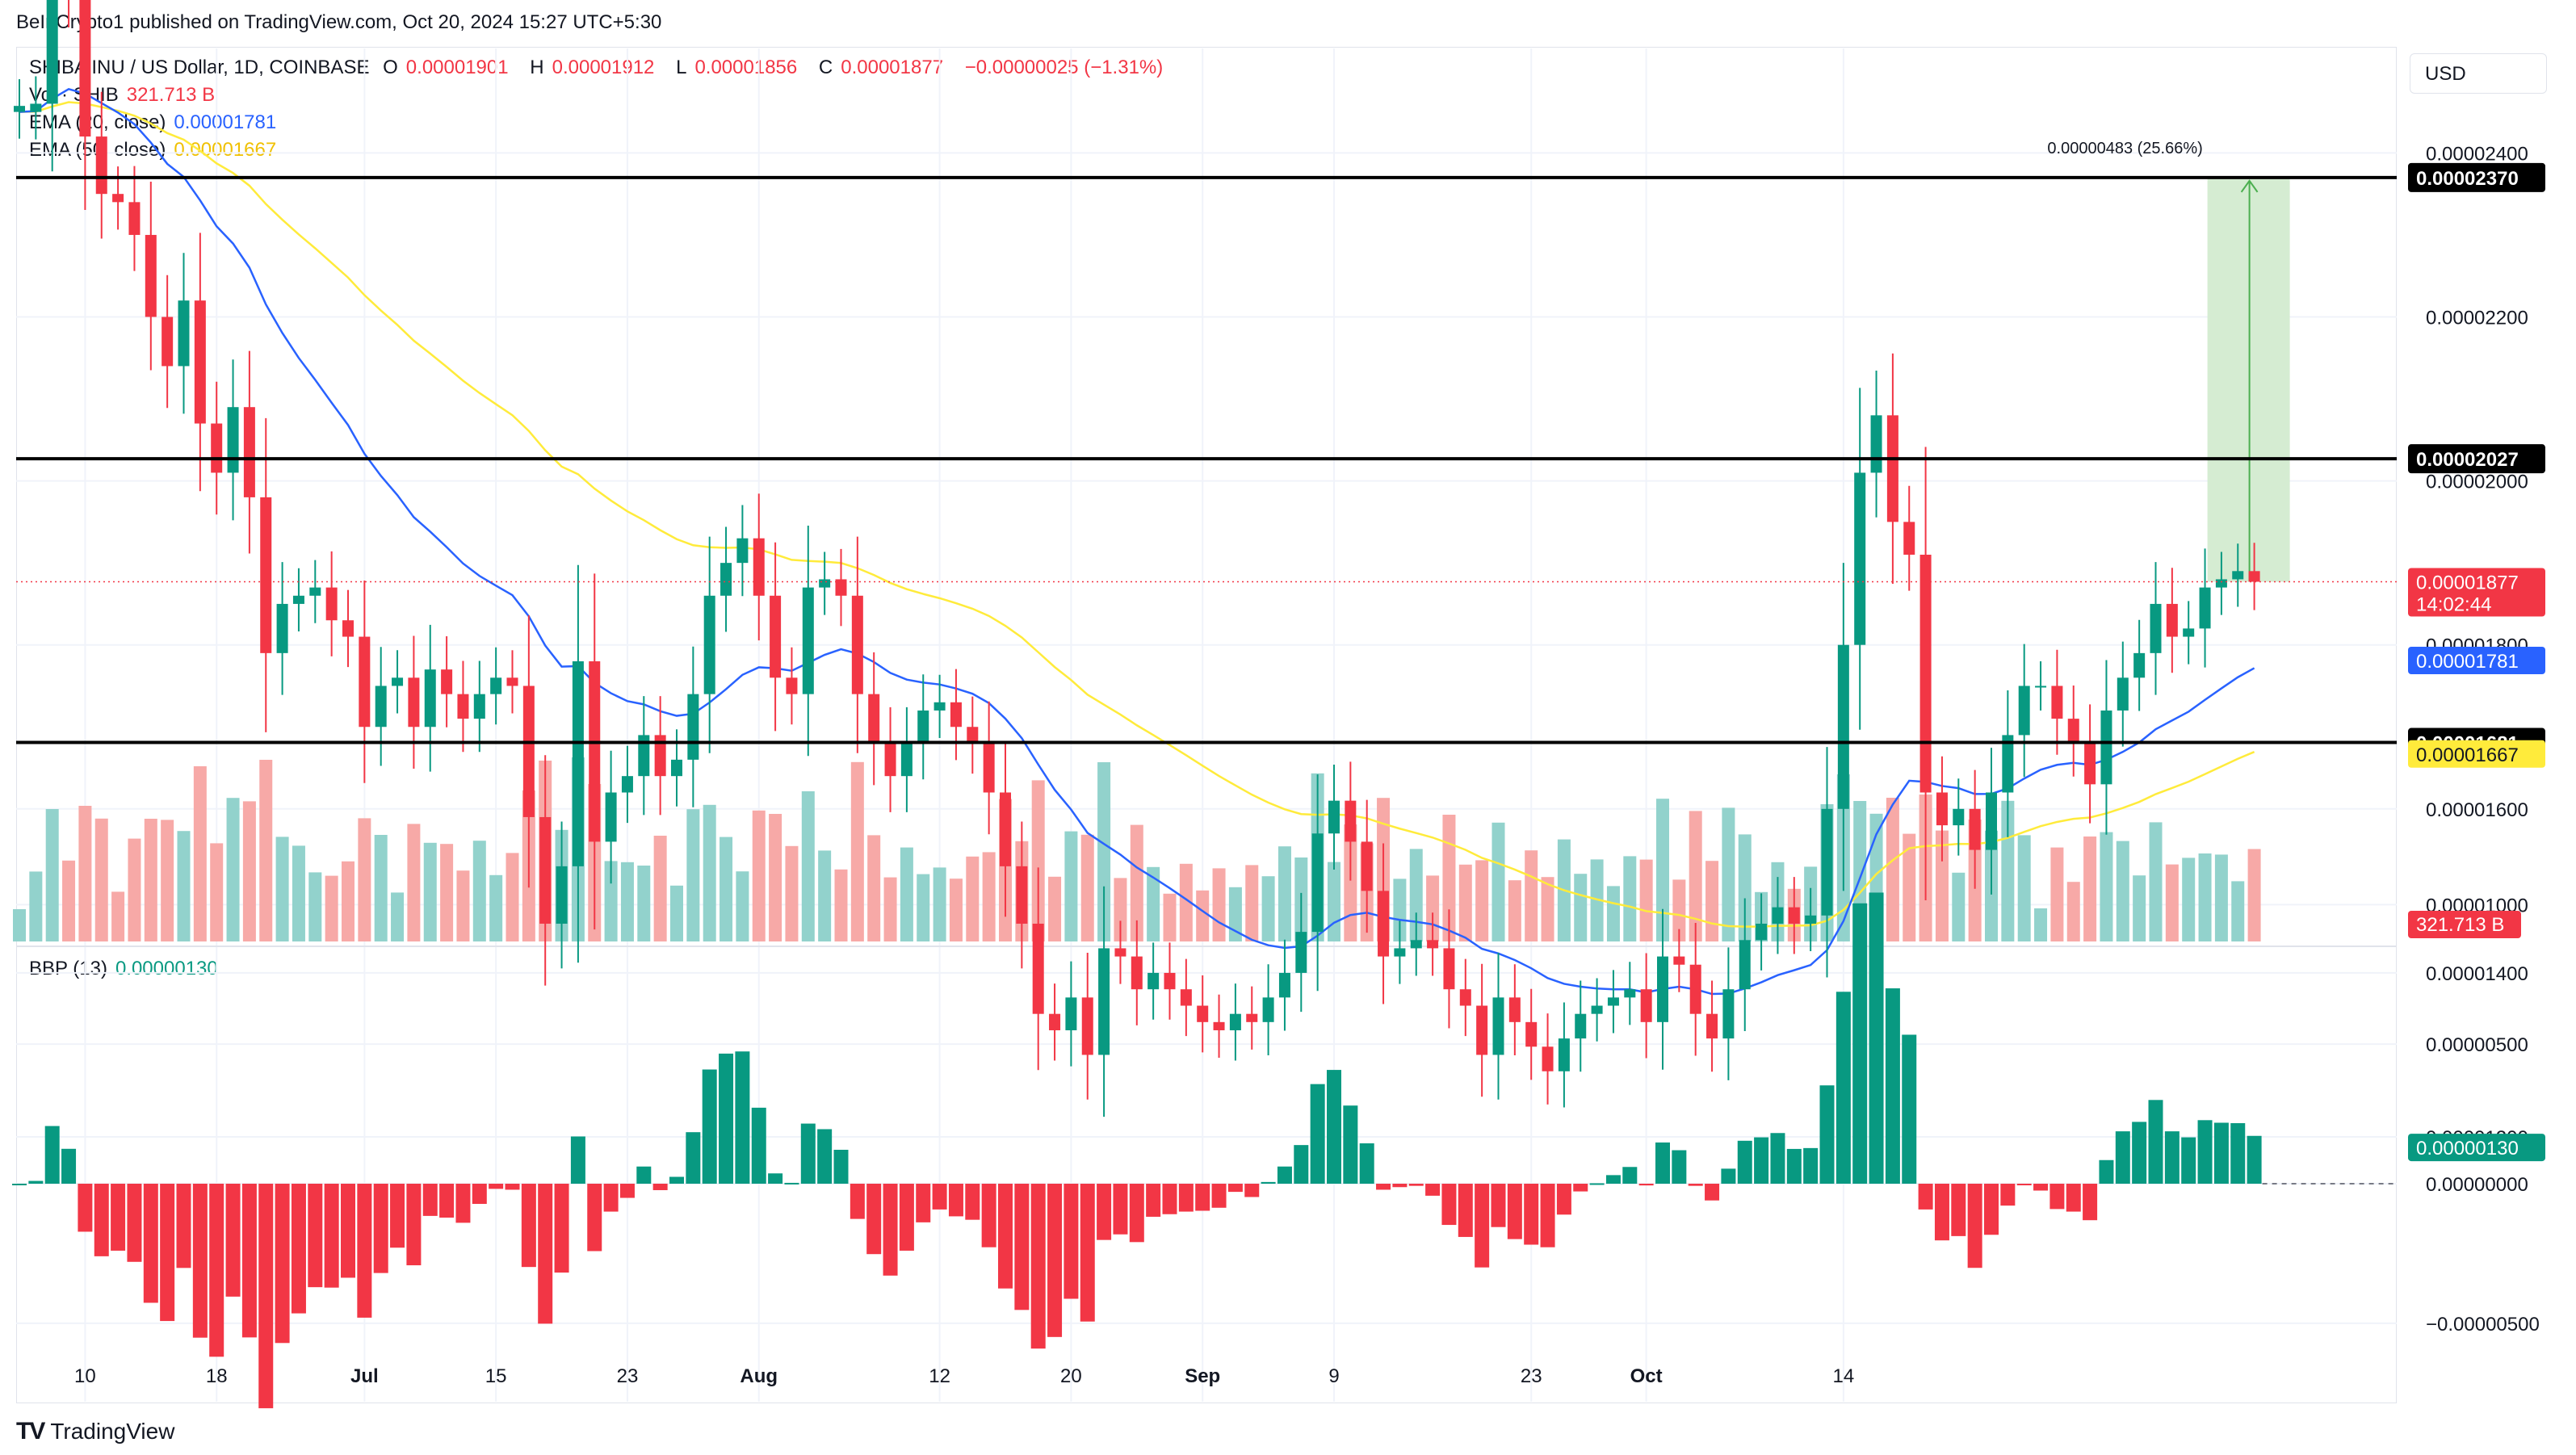  I want to click on legend-open: 0.00001901, so click(457, 67).